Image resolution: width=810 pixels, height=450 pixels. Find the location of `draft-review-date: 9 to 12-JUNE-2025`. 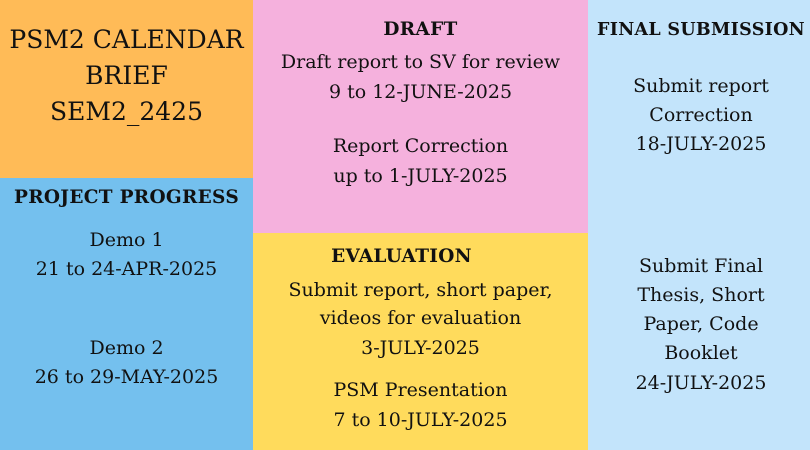

draft-review-date: 9 to 12-JUNE-2025 is located at coordinates (420, 92).